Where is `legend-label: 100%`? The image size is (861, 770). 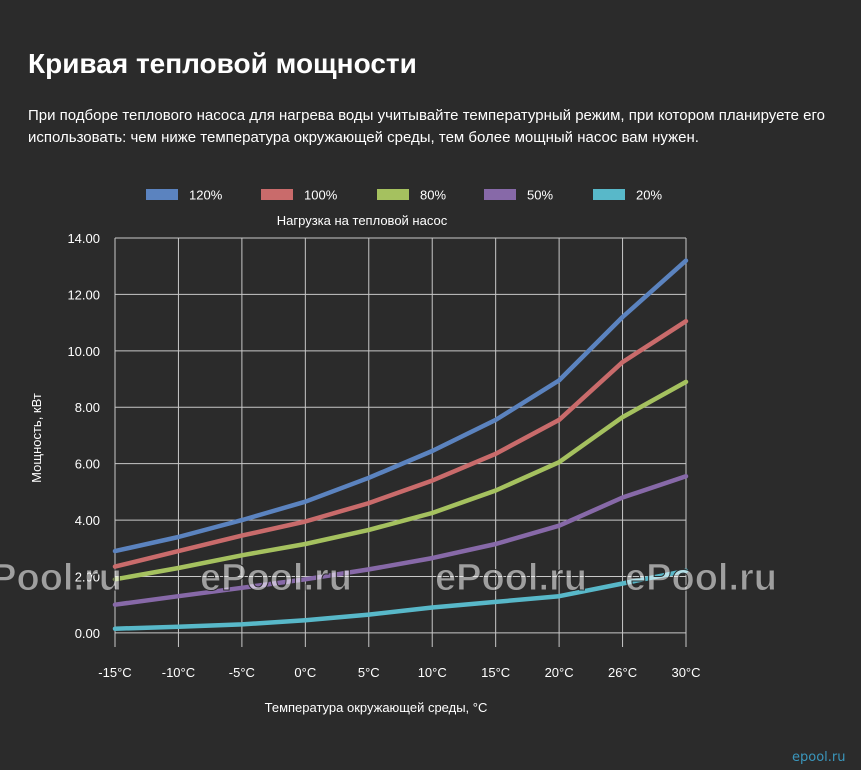 legend-label: 100% is located at coordinates (321, 195).